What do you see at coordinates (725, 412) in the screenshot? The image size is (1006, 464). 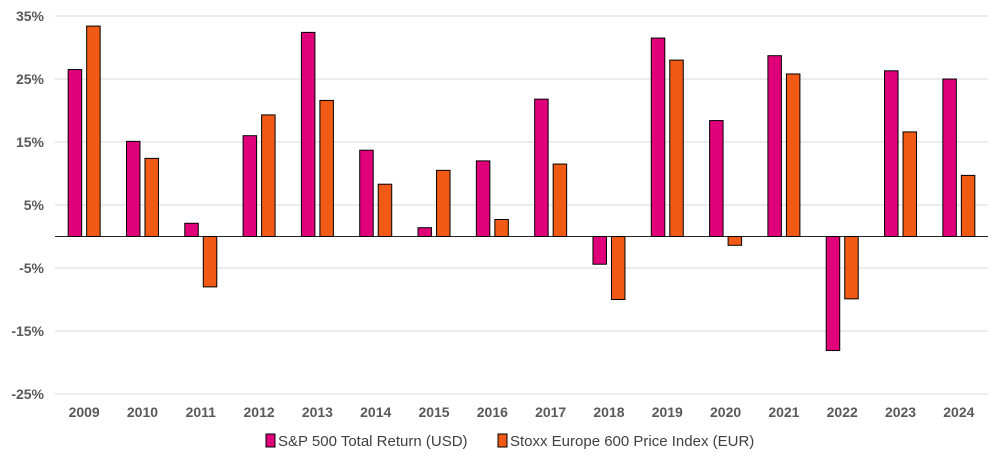 I see `x-tick-label: 2020` at bounding box center [725, 412].